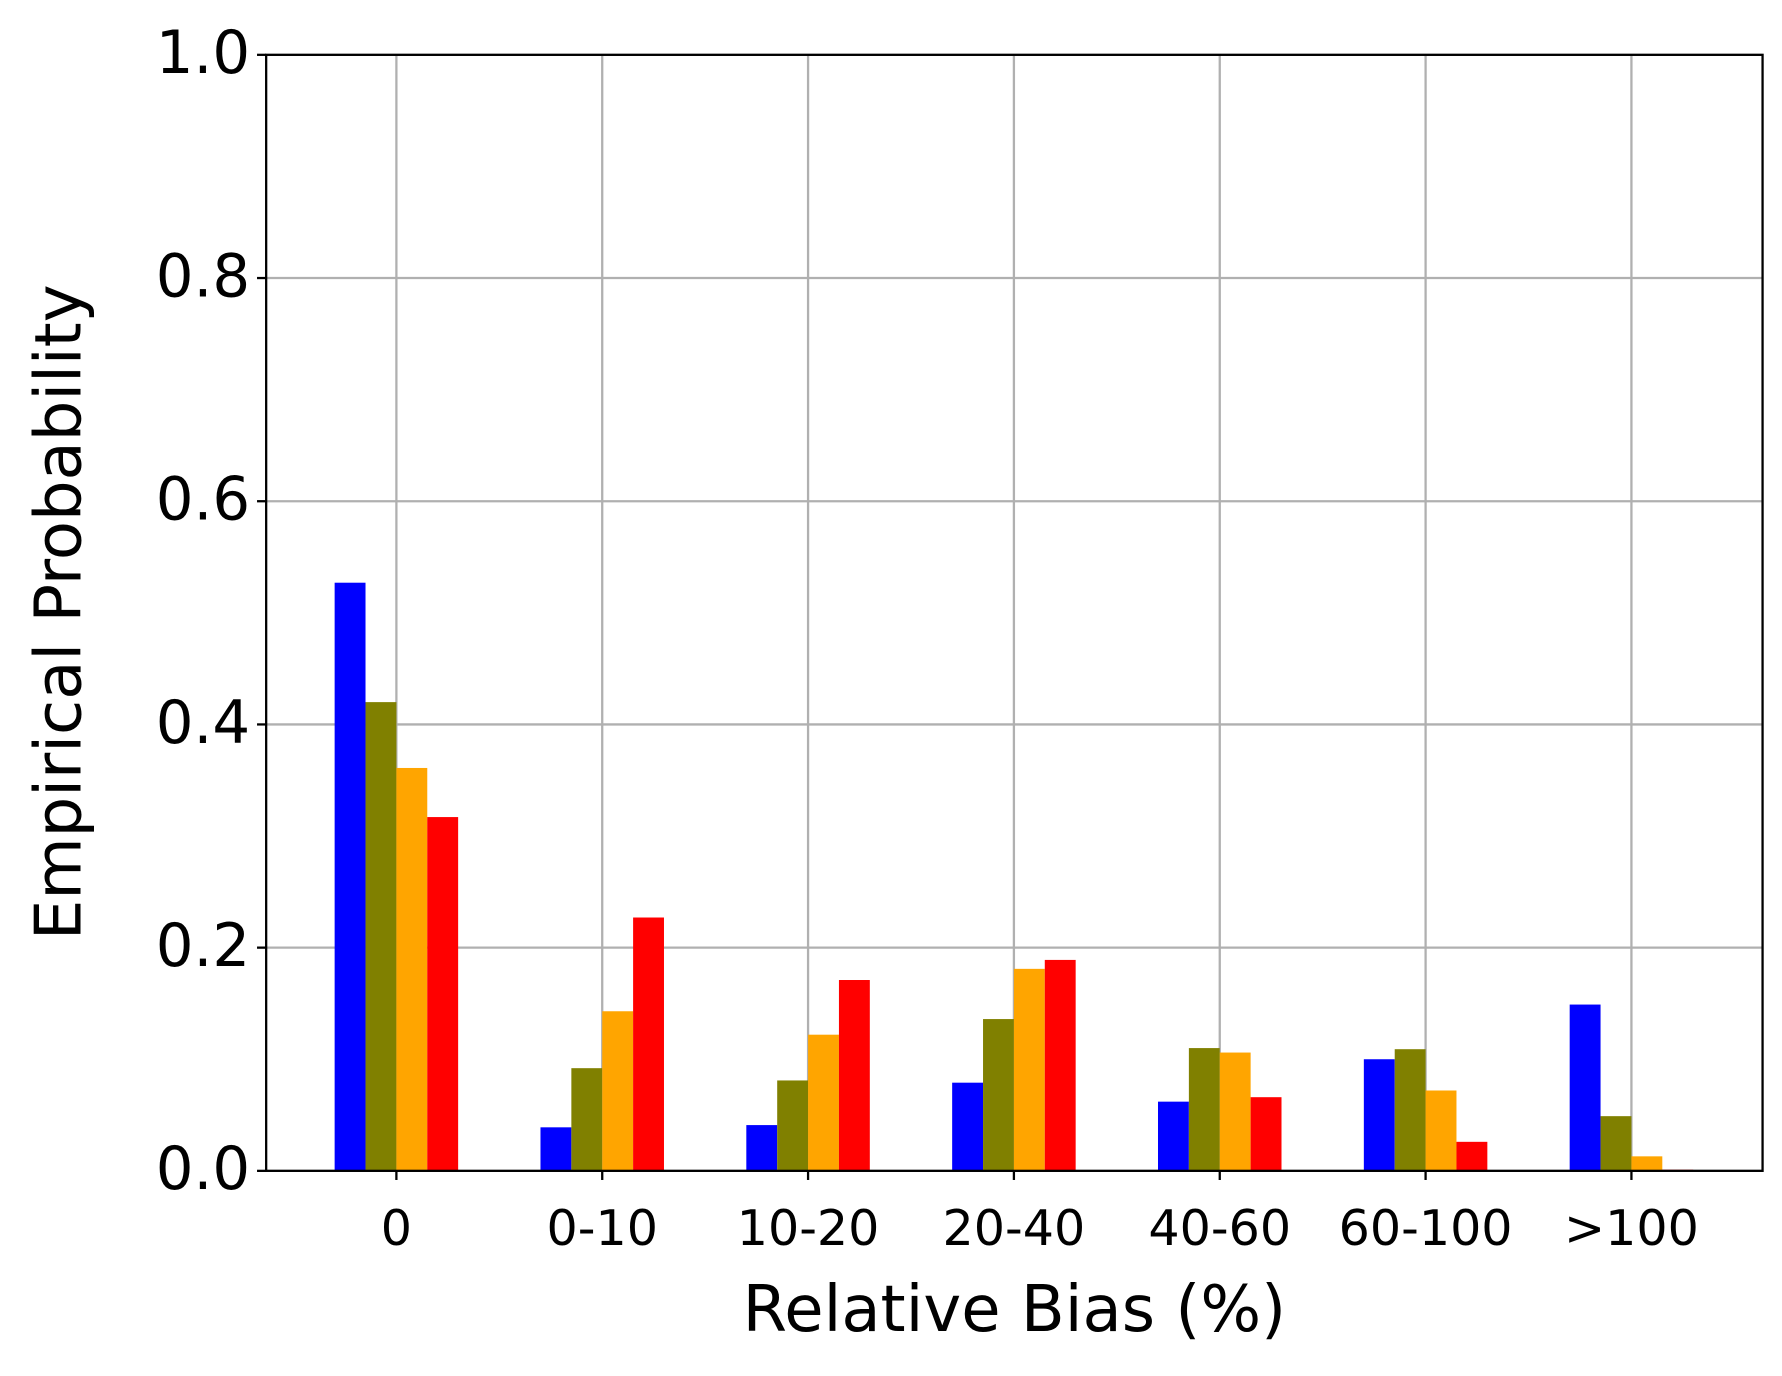 The height and width of the screenshot is (1376, 1782). Describe the element at coordinates (59, 612) in the screenshot. I see `y-axis-label: Empirical Probability` at that location.